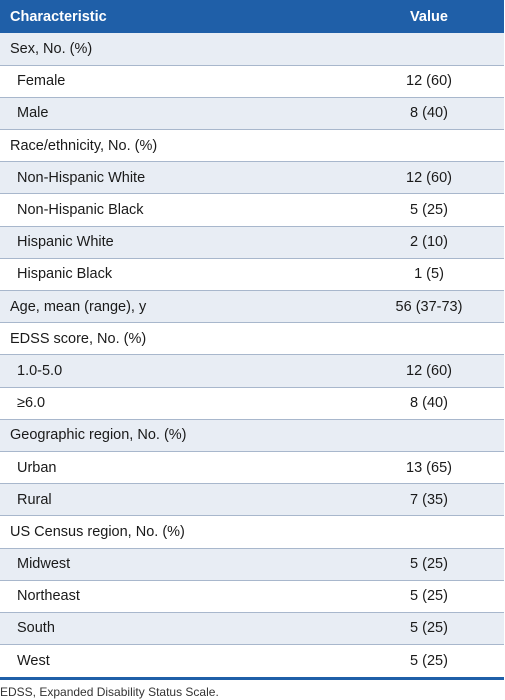 Image resolution: width=505 pixels, height=700 pixels. I want to click on row-sublabel: Urban, so click(177, 468).